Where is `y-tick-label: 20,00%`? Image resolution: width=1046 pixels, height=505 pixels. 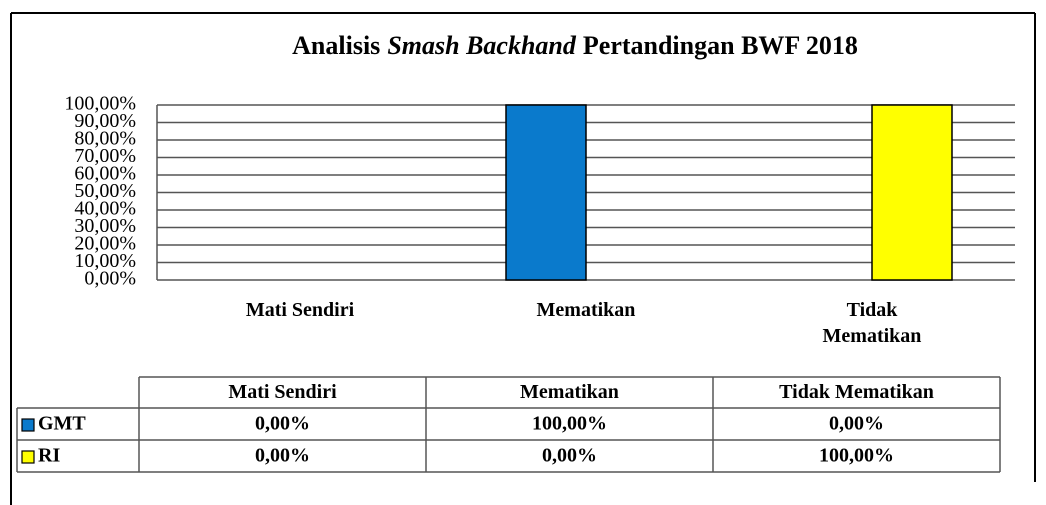
y-tick-label: 20,00% is located at coordinates (105, 244).